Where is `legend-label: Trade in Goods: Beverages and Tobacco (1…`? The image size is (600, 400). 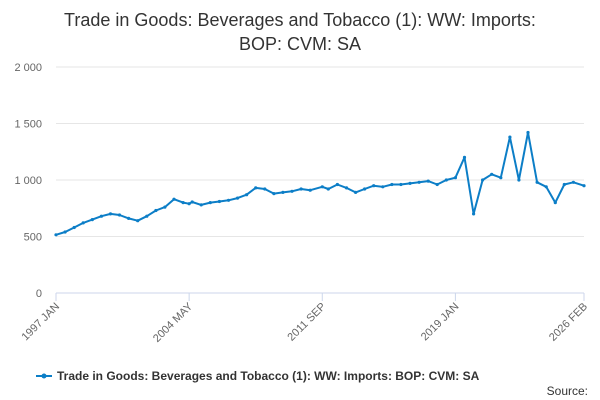 legend-label: Trade in Goods: Beverages and Tobacco (1… is located at coordinates (268, 376).